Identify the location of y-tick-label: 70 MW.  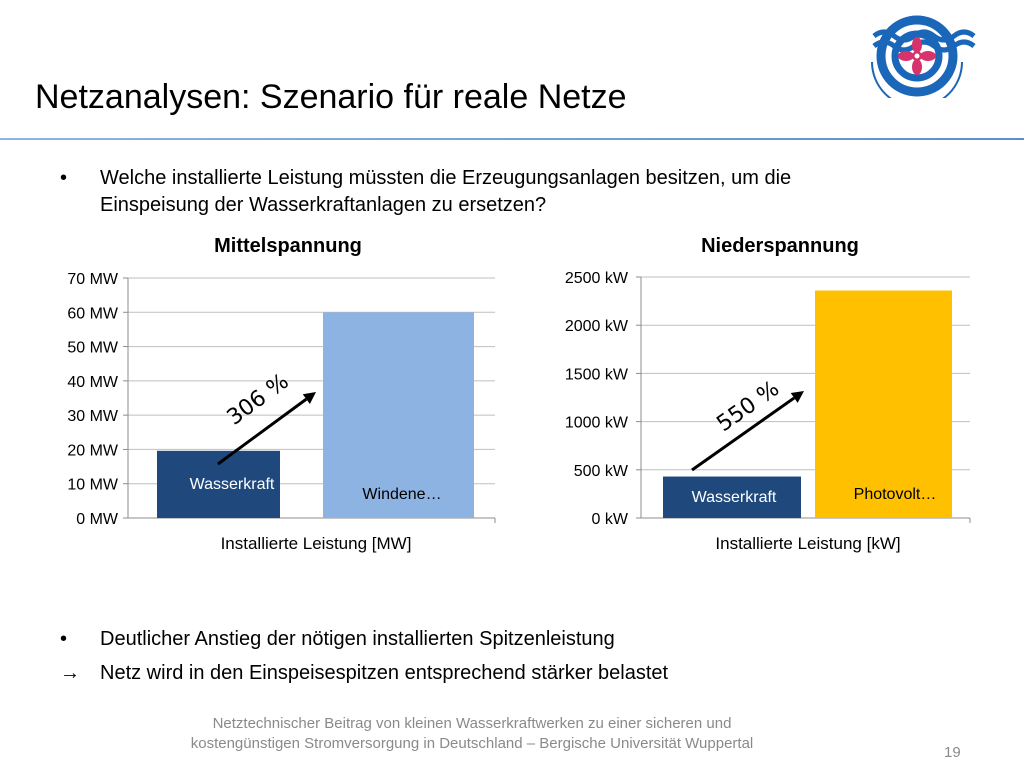
(93, 279).